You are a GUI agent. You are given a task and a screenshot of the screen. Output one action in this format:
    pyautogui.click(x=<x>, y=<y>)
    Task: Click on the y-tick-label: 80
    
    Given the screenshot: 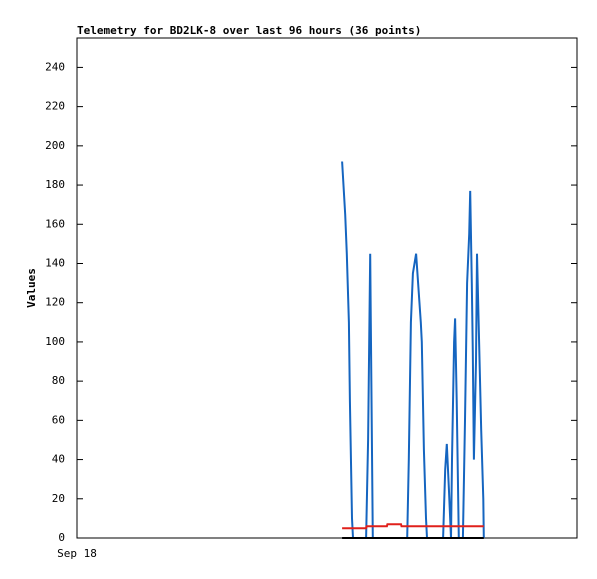 What is the action you would take?
    pyautogui.click(x=58, y=380)
    